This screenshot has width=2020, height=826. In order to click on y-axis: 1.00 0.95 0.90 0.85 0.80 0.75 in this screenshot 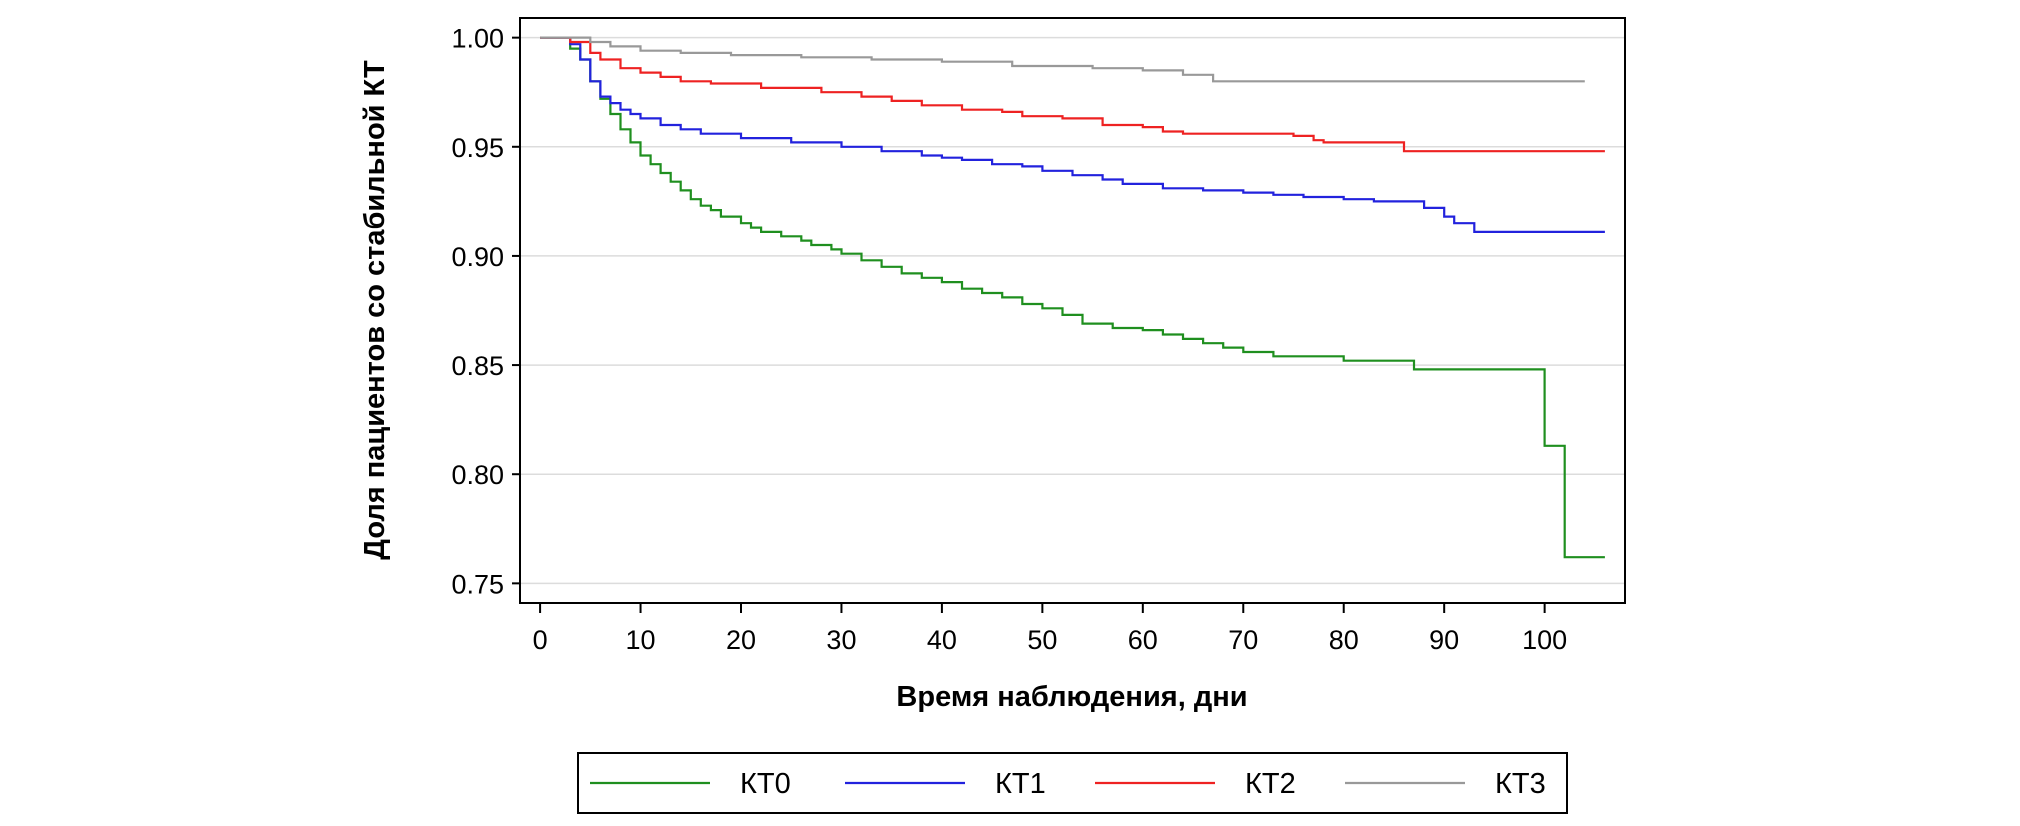, I will do `click(485, 311)`.